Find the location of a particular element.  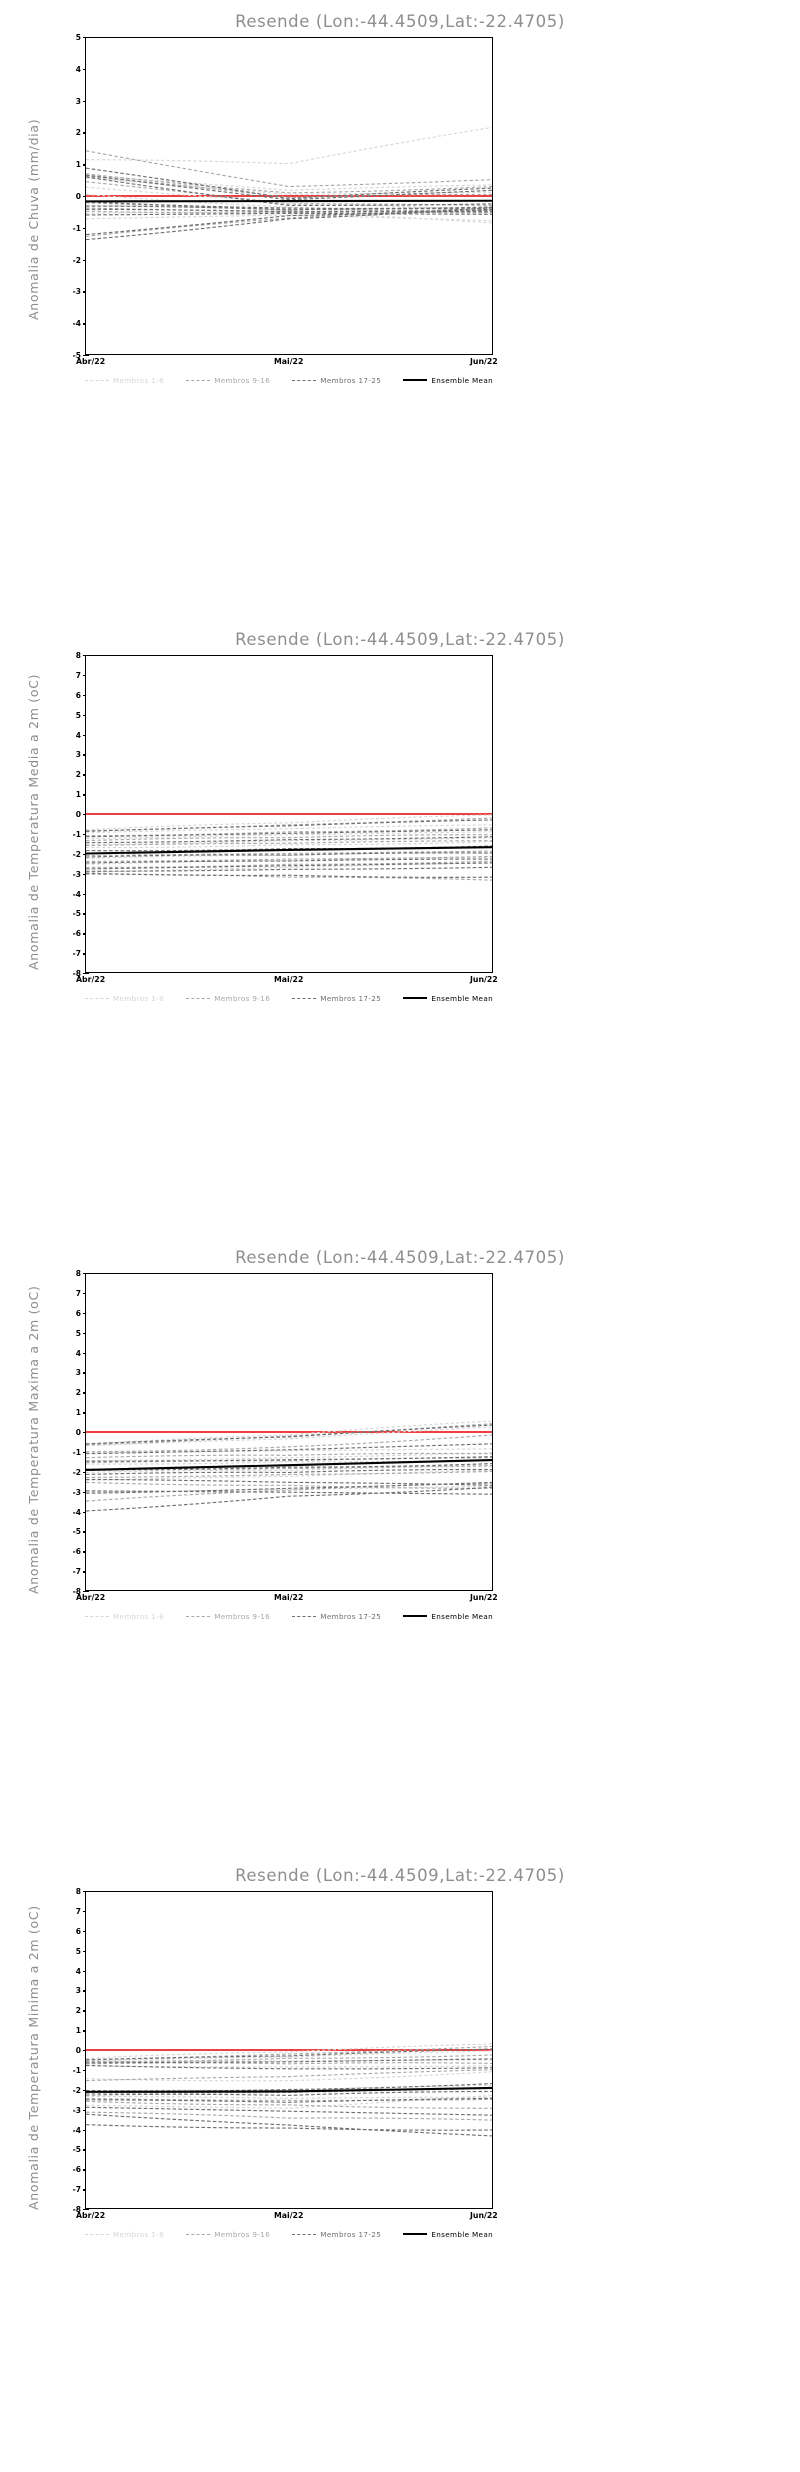

y-tick-label: -3 is located at coordinates (76, 874).